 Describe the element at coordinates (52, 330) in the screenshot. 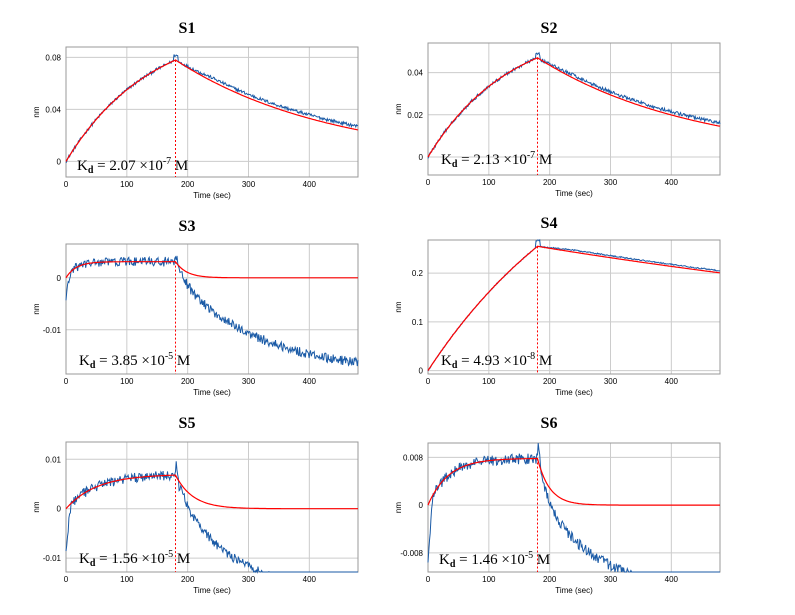

I see `y-tick-label: -0.01` at that location.